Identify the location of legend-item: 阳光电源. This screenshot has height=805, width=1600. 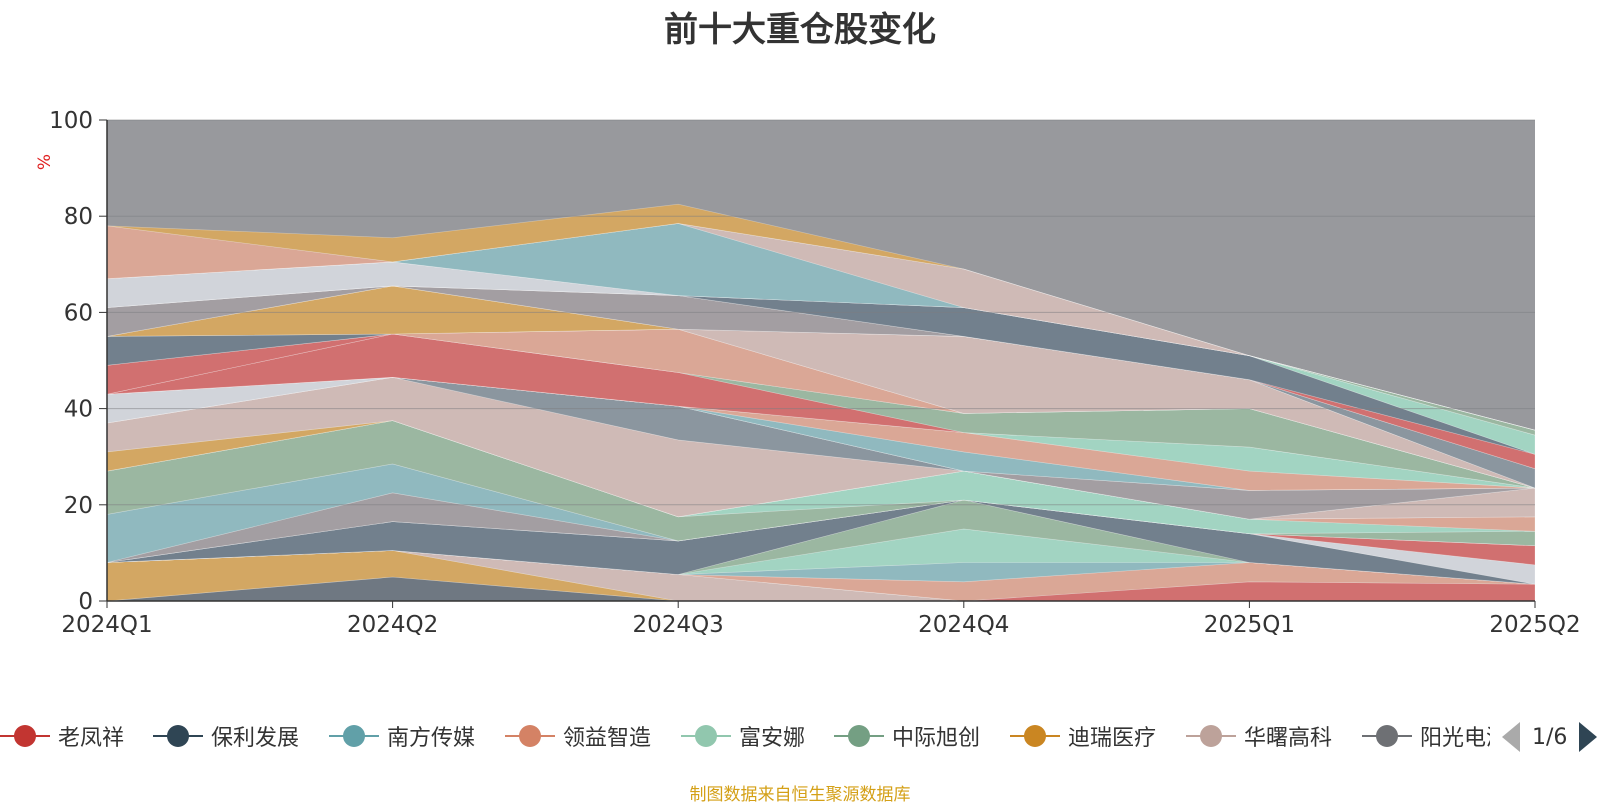
(1426, 736).